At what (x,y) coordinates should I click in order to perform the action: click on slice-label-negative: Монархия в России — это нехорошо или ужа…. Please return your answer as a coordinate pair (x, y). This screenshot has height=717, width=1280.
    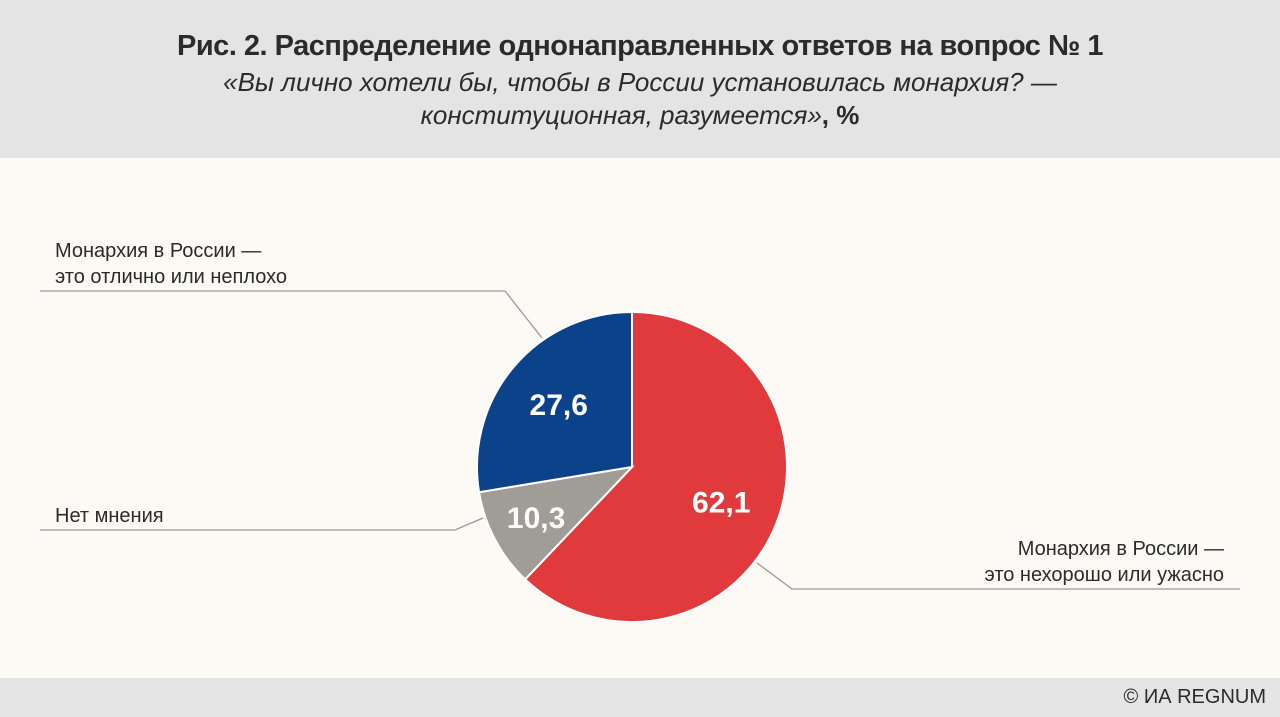
    Looking at the image, I should click on (1104, 562).